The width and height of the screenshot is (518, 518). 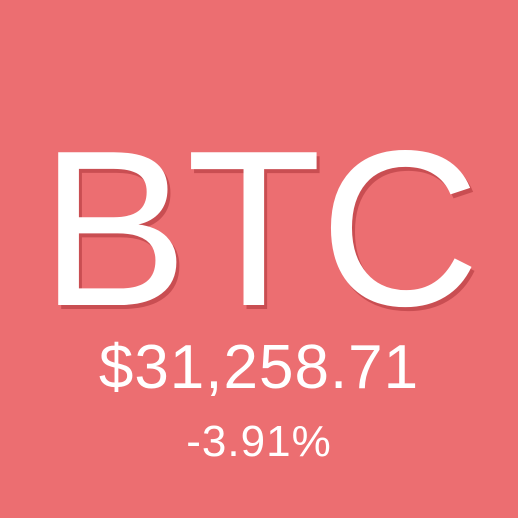 I want to click on ticker-change-percent: -3.91%, so click(x=259, y=441).